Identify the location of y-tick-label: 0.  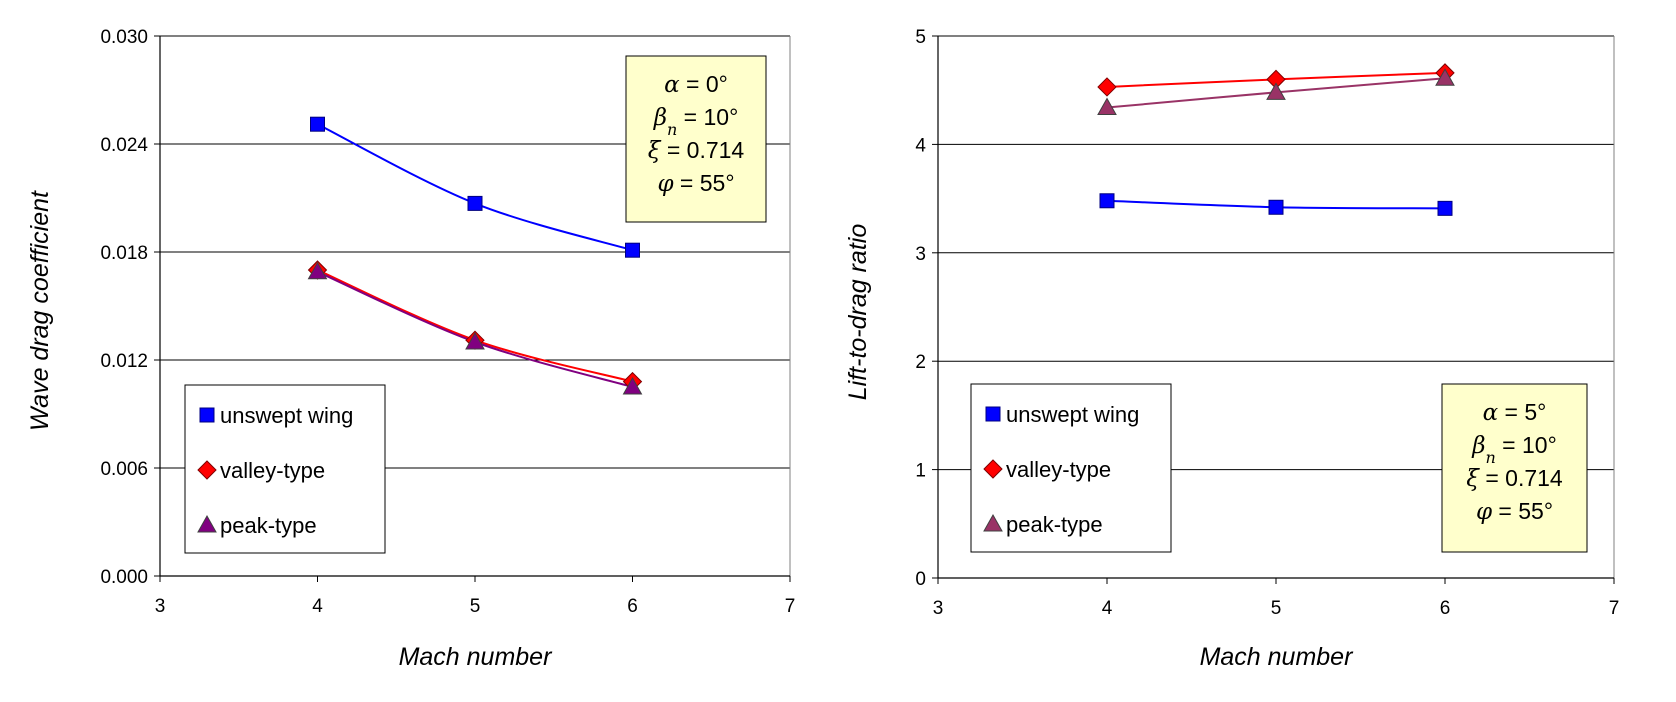
(920, 579).